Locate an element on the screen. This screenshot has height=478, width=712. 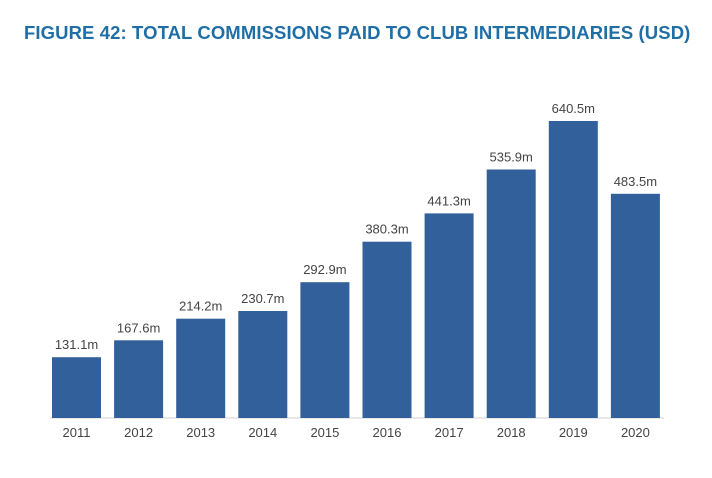
x-tick-label-2017: 2017 is located at coordinates (449, 432).